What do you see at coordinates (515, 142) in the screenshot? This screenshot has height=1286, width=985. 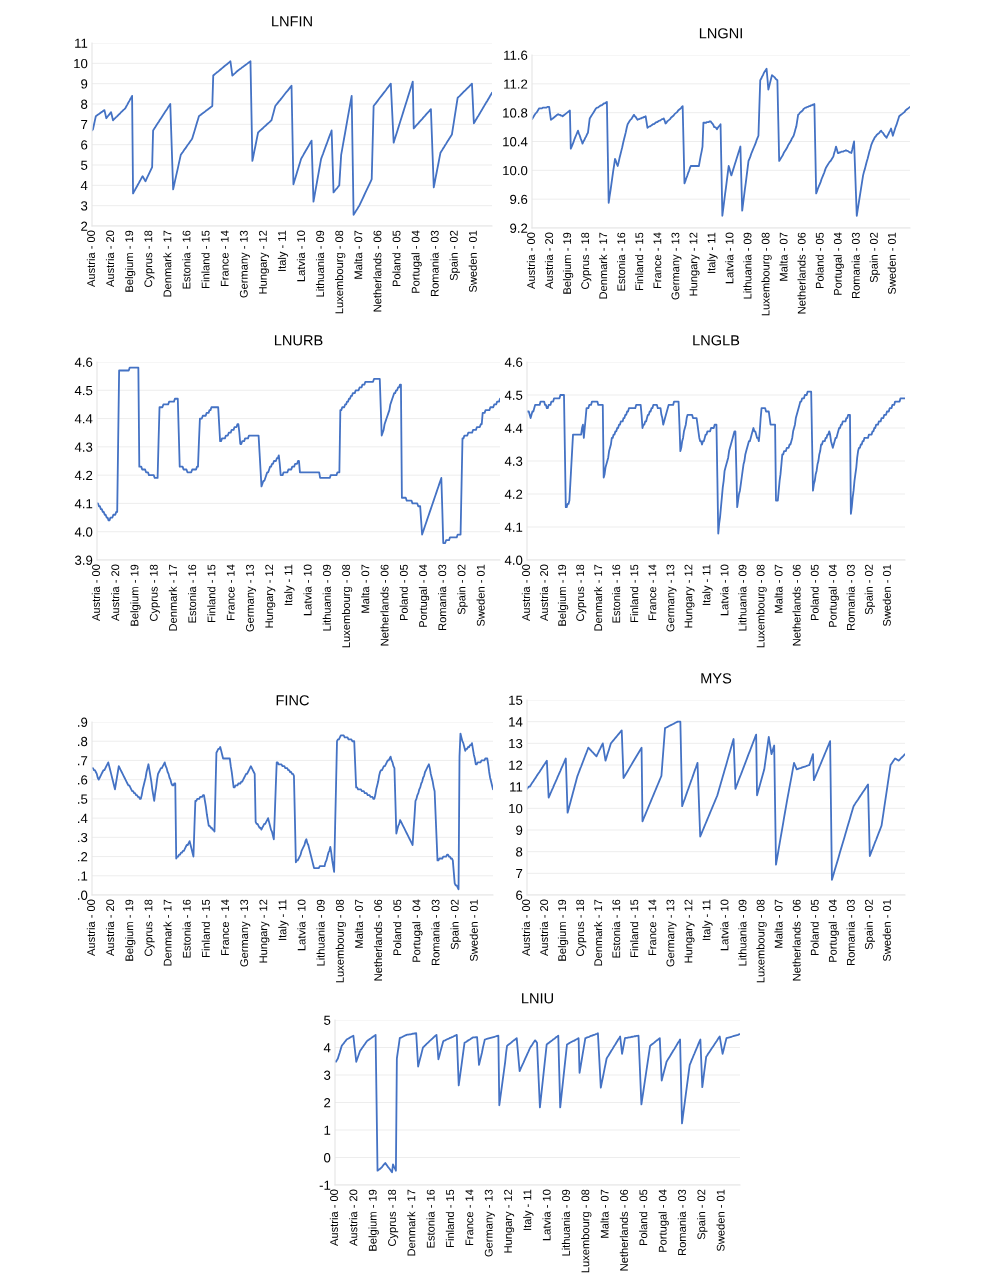 I see `y-tick-label: 10.4` at bounding box center [515, 142].